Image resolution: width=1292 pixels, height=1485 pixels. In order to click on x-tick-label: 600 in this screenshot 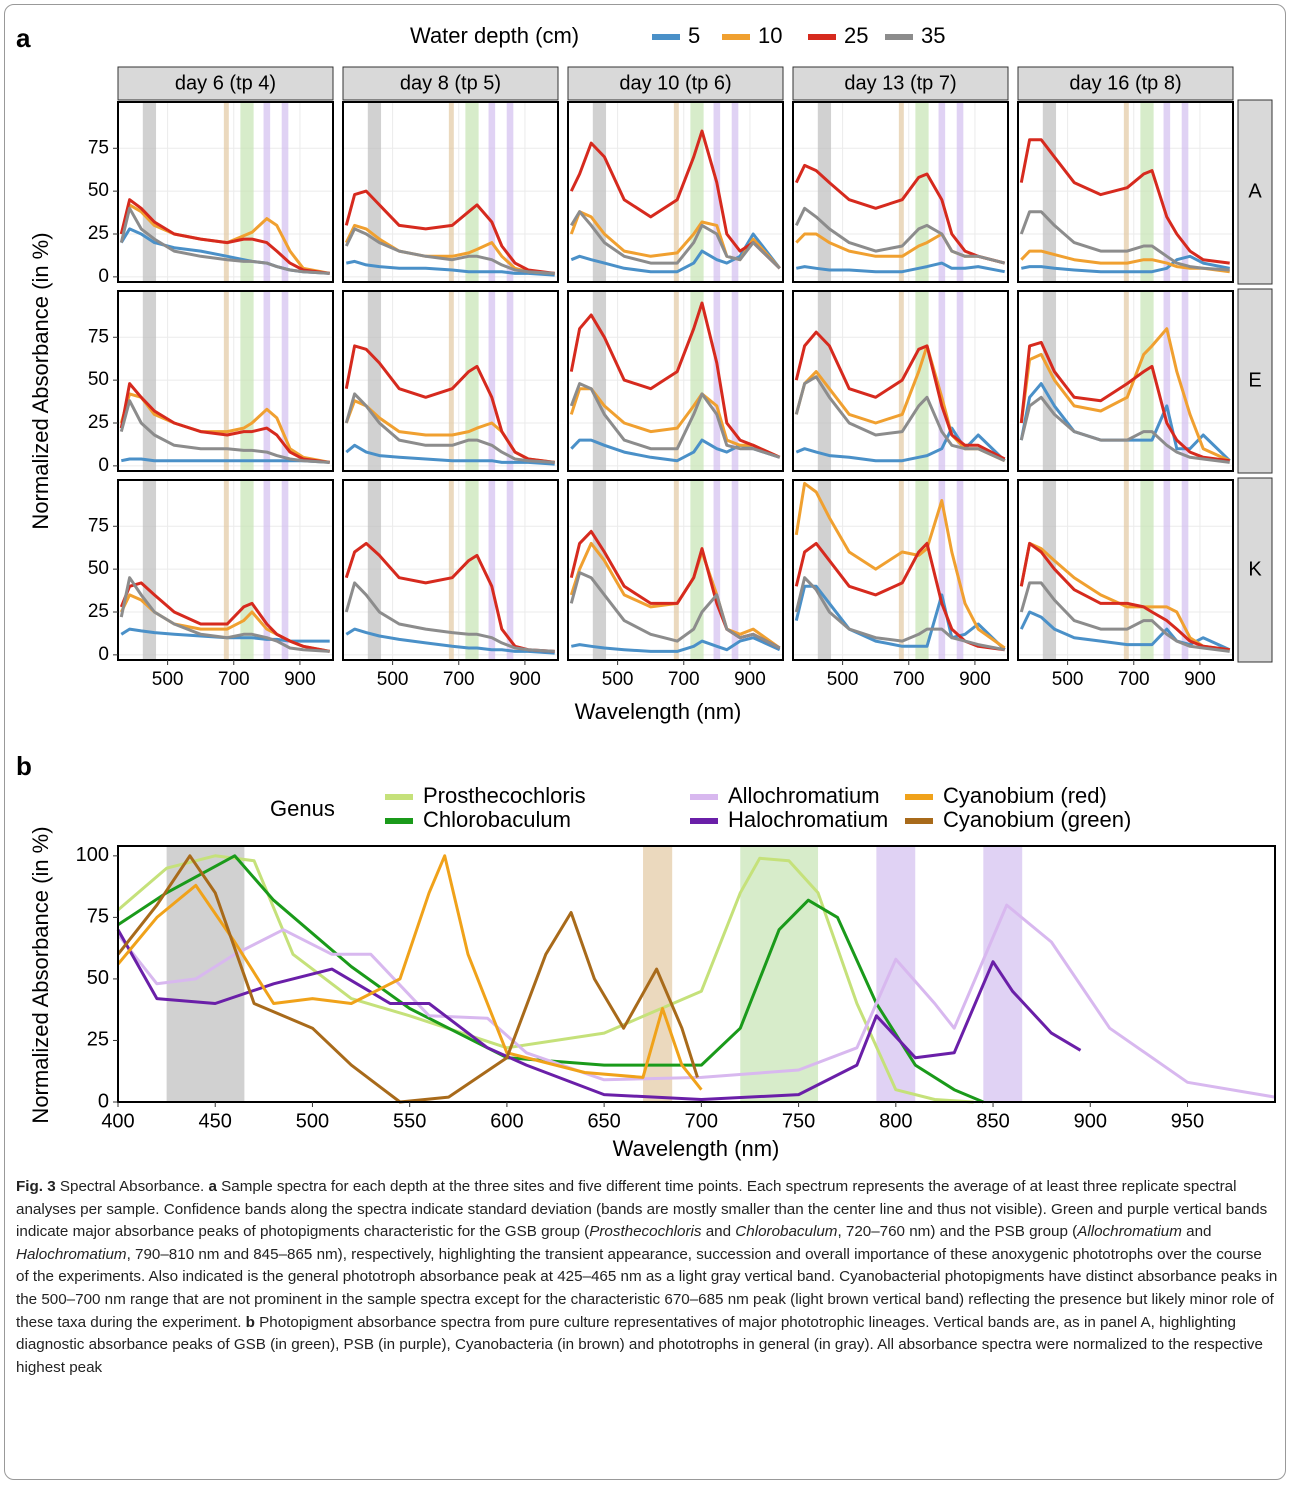, I will do `click(506, 1121)`.